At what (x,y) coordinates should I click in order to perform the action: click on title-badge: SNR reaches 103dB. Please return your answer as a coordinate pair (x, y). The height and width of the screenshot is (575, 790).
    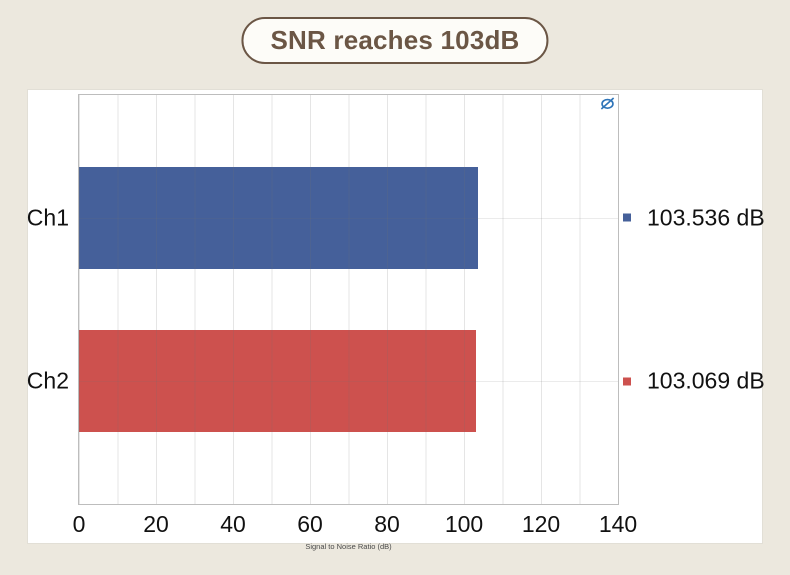
    Looking at the image, I should click on (395, 40).